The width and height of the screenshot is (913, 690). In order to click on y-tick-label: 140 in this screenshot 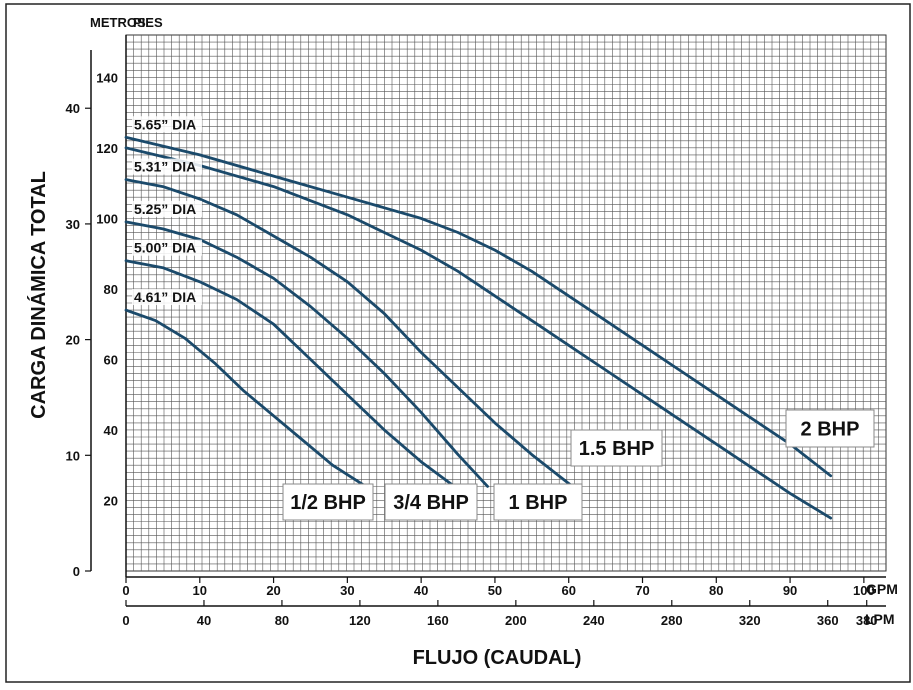, I will do `click(107, 77)`.